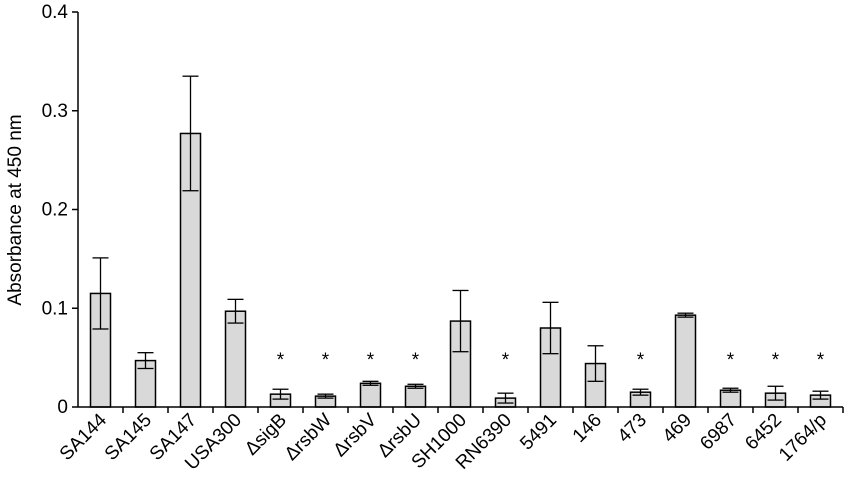 This screenshot has width=851, height=491. Describe the element at coordinates (55, 12) in the screenshot. I see `y-tick-label: 0.4` at that location.